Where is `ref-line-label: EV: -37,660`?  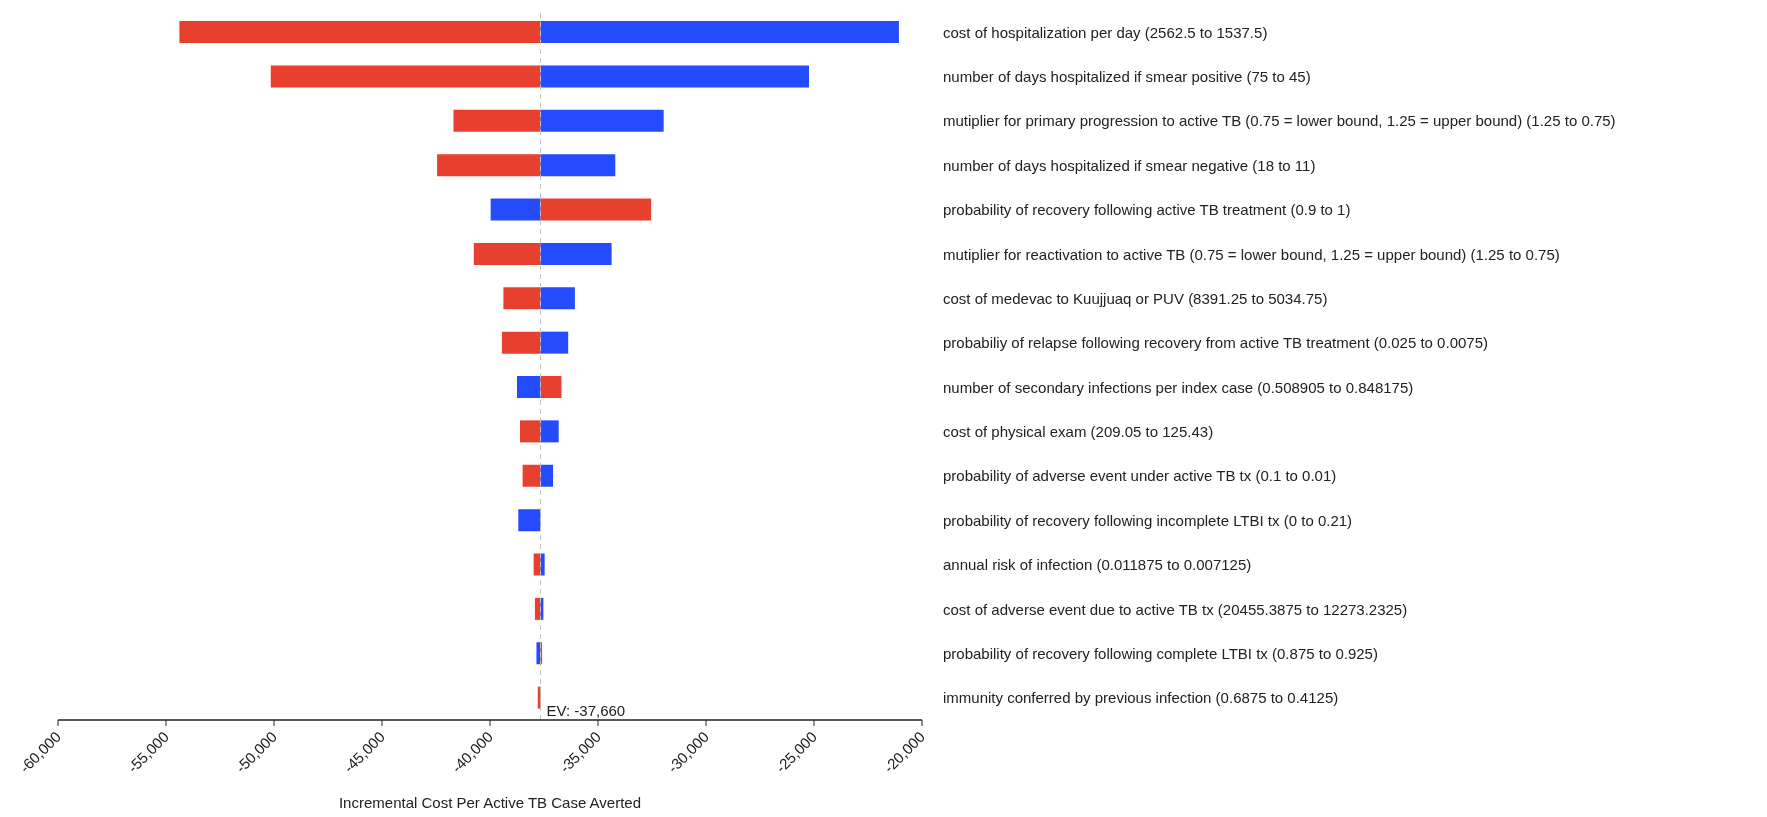 ref-line-label: EV: -37,660 is located at coordinates (586, 710).